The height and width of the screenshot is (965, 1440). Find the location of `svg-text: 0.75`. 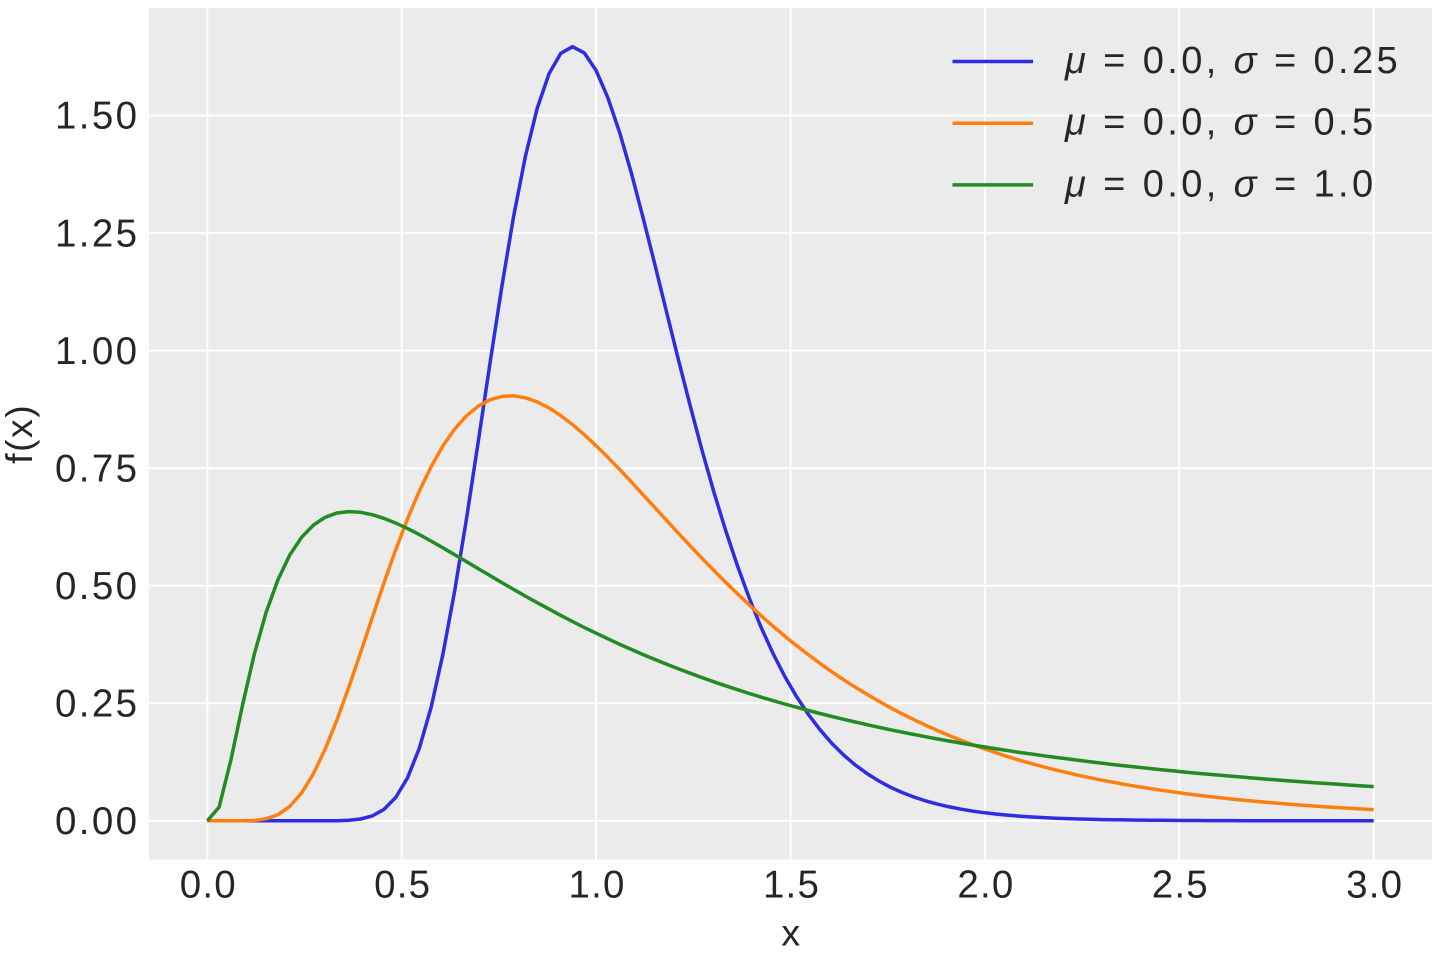

svg-text: 0.75 is located at coordinates (97, 468).